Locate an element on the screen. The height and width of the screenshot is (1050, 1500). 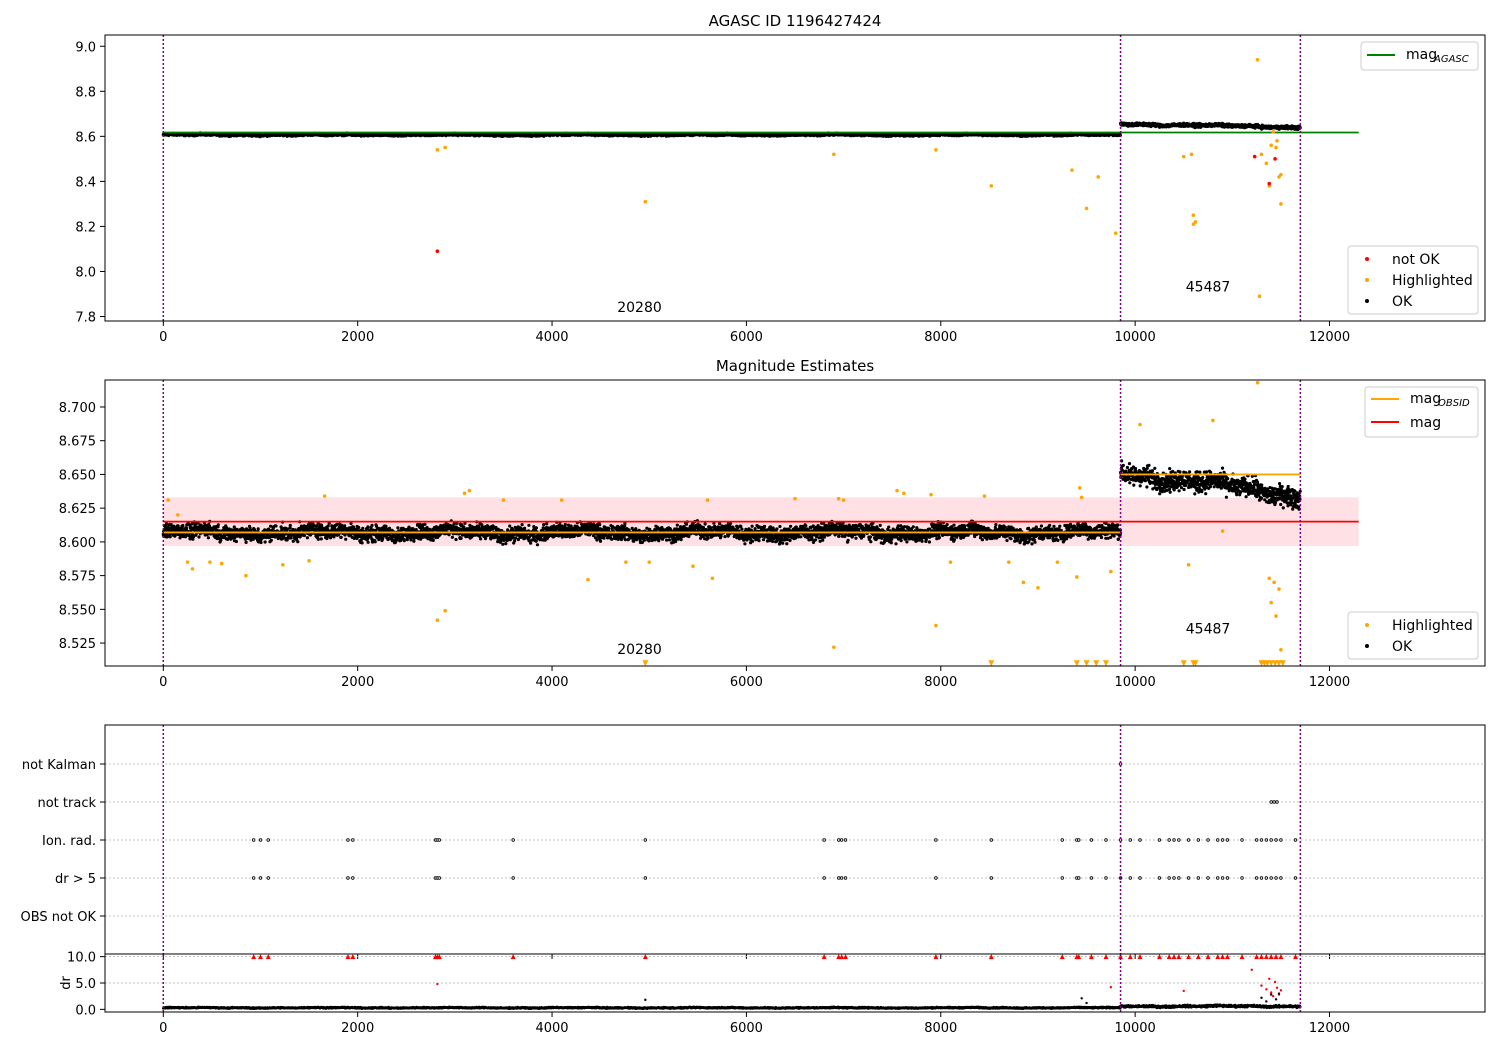
y-tick-label: 8.6 is located at coordinates (85, 137).